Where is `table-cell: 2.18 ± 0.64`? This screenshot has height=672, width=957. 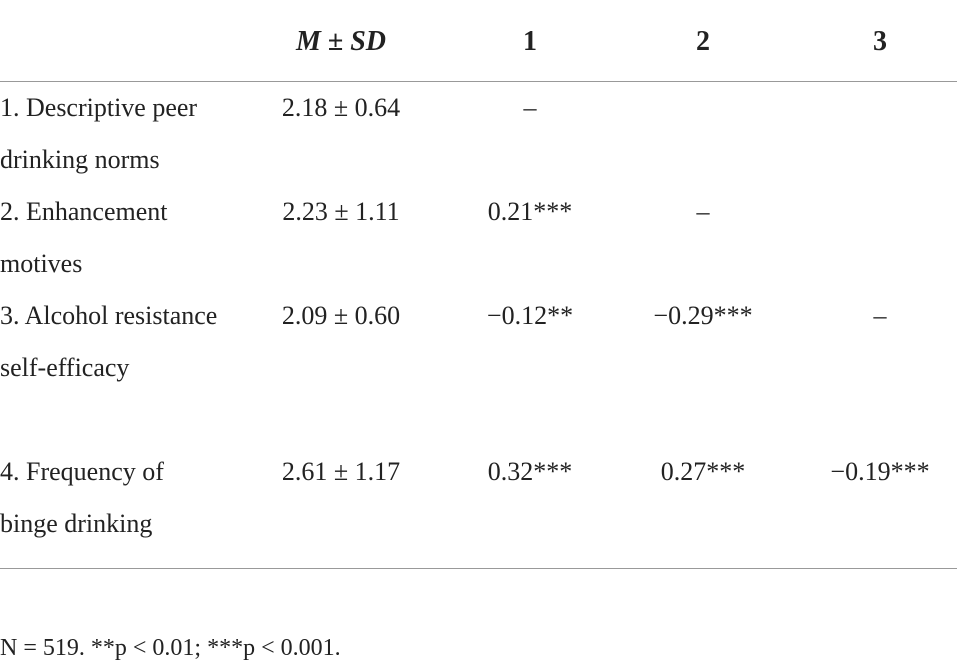 table-cell: 2.18 ± 0.64 is located at coordinates (341, 107).